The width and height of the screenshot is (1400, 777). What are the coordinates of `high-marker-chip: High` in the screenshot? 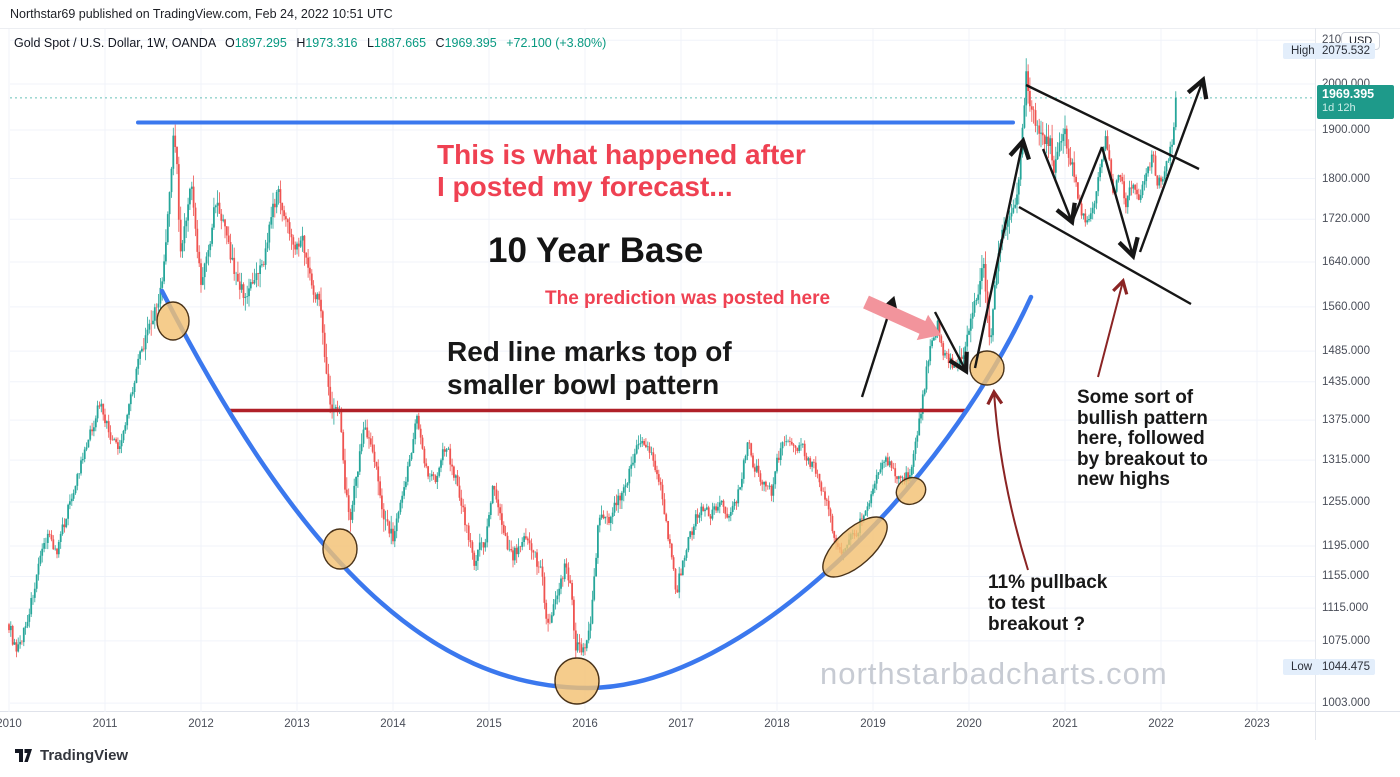 It's located at (1303, 50).